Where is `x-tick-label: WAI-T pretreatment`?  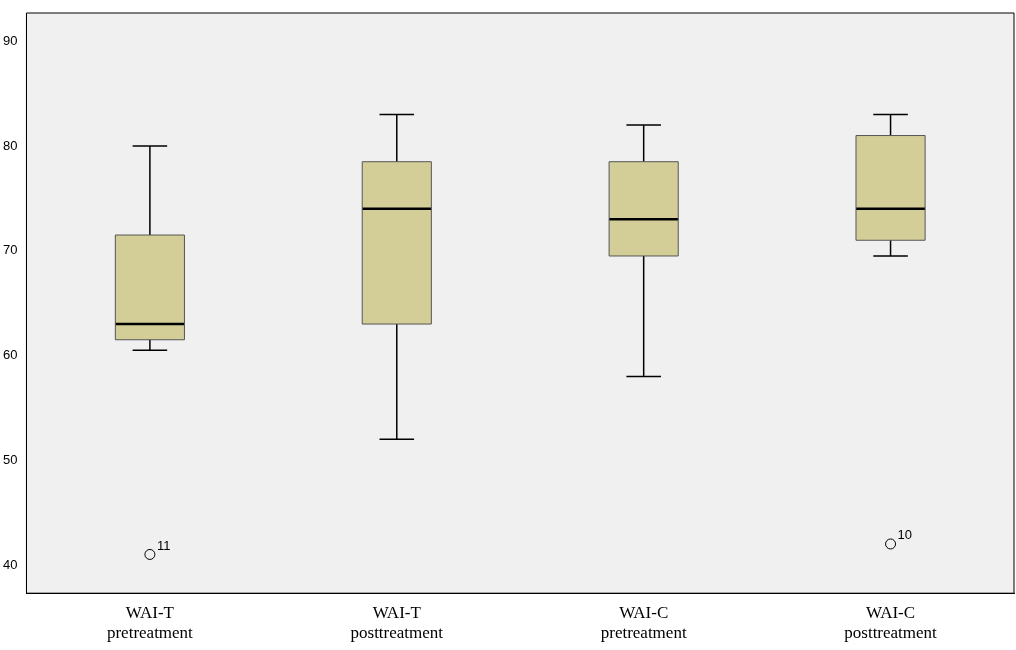 x-tick-label: WAI-T pretreatment is located at coordinates (150, 622).